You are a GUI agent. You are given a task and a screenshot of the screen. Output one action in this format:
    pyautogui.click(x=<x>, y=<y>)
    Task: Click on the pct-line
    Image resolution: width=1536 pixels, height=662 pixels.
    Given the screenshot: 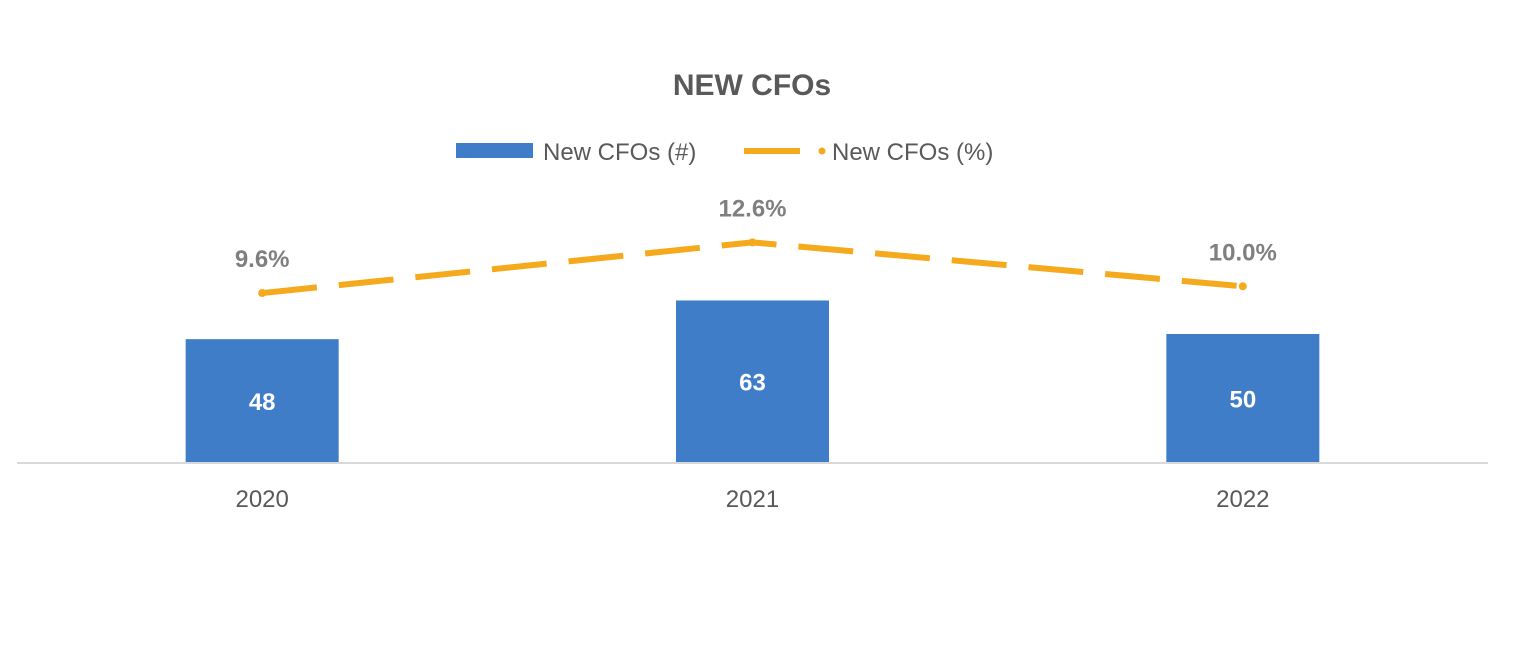 What is the action you would take?
    pyautogui.click(x=752, y=268)
    